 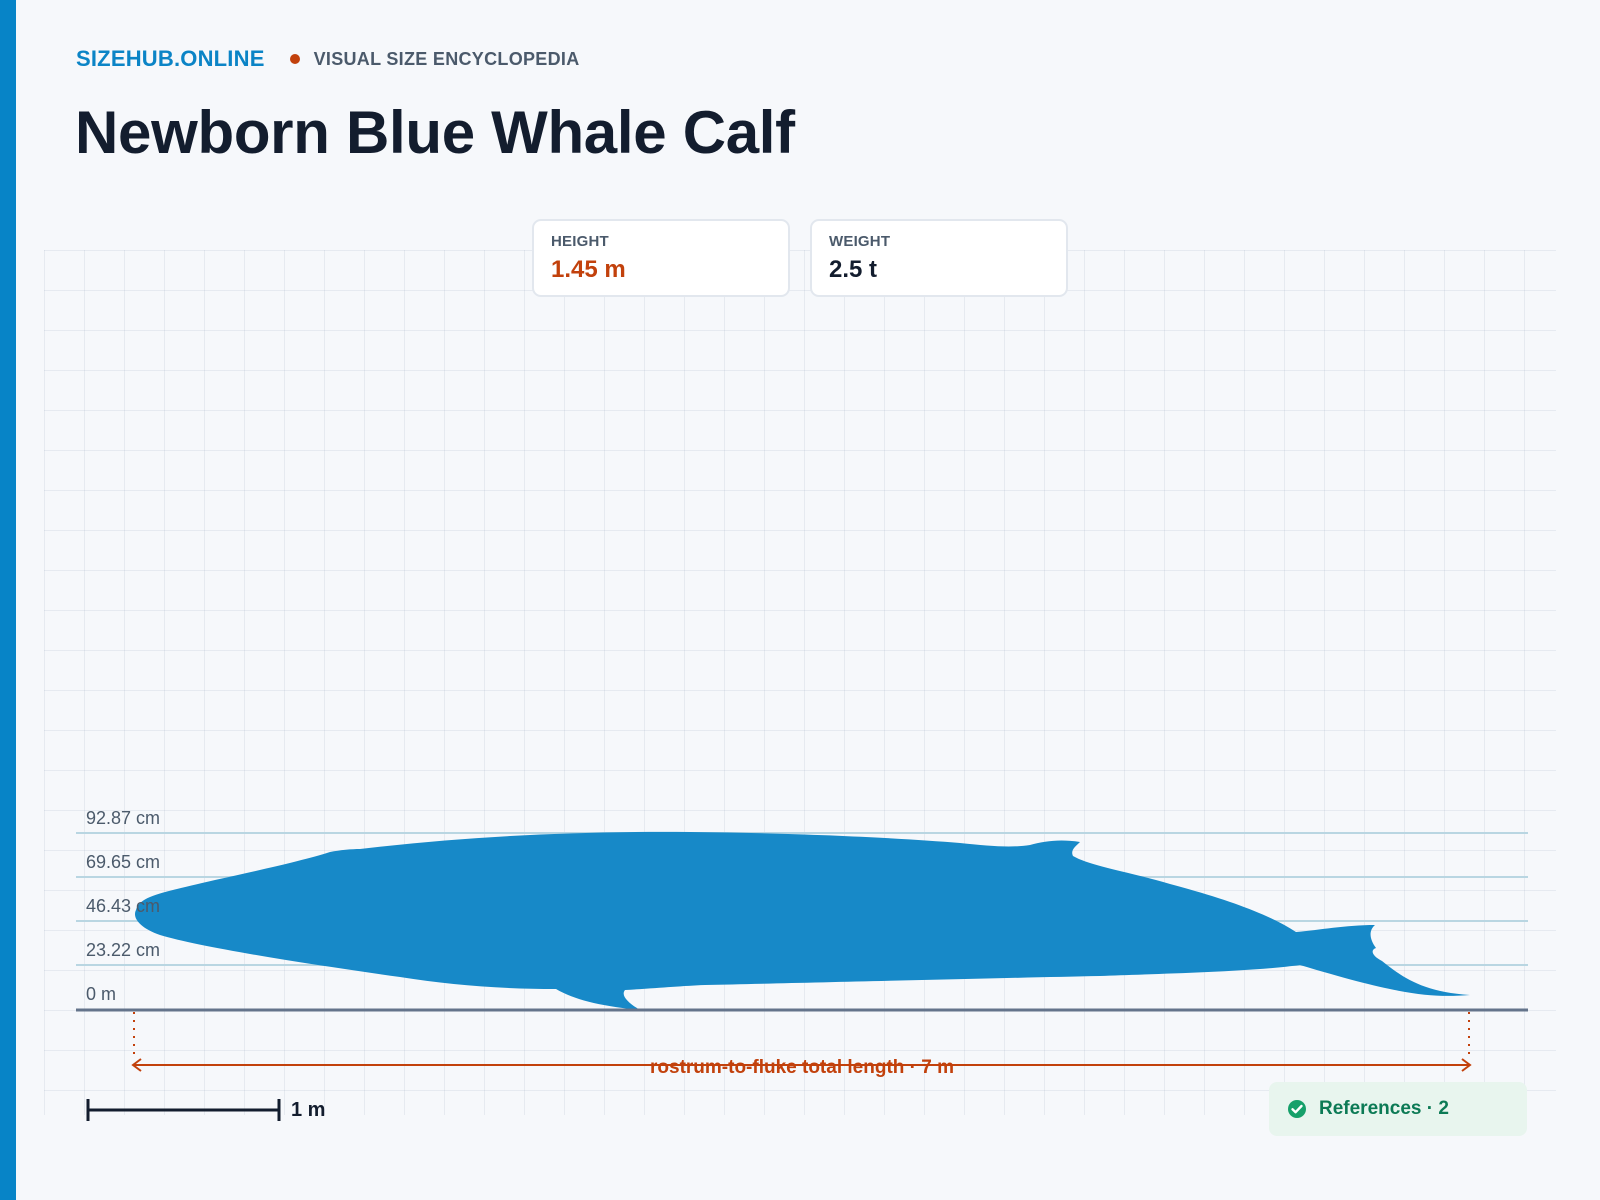 What do you see at coordinates (294, 59) in the screenshot?
I see `separator-dot` at bounding box center [294, 59].